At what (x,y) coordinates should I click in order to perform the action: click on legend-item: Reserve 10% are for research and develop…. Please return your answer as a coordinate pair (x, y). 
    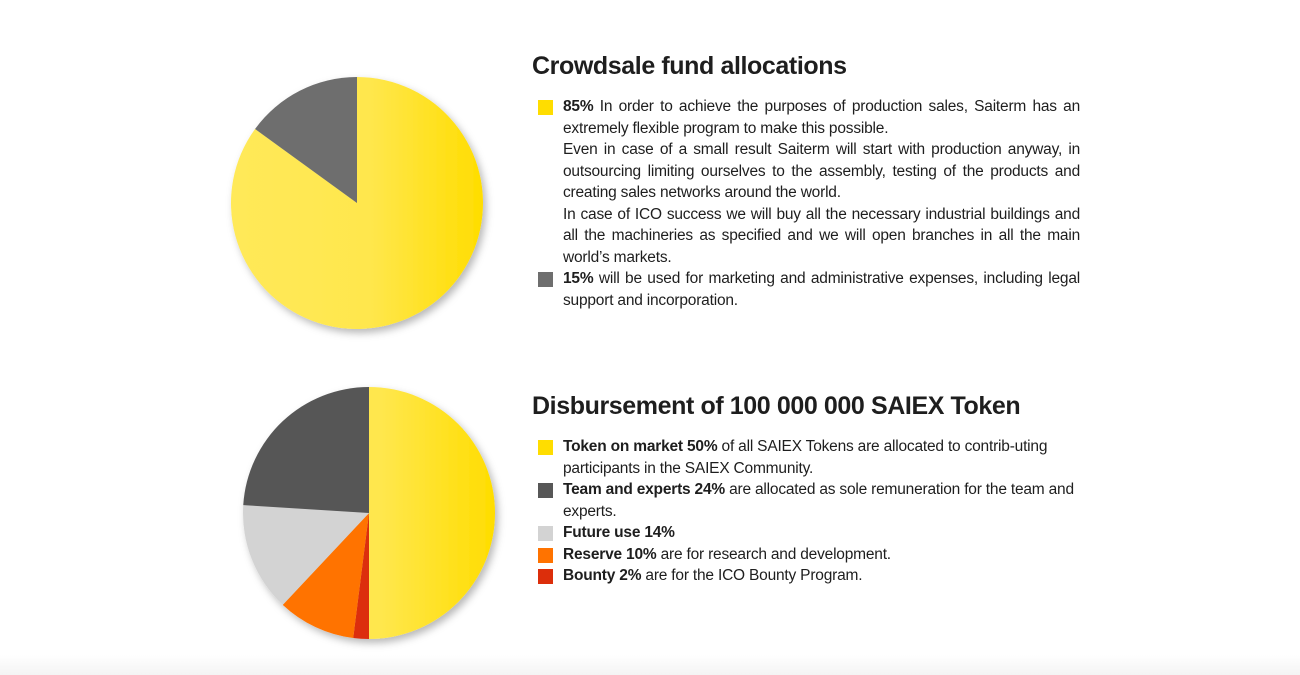
    Looking at the image, I should click on (806, 555).